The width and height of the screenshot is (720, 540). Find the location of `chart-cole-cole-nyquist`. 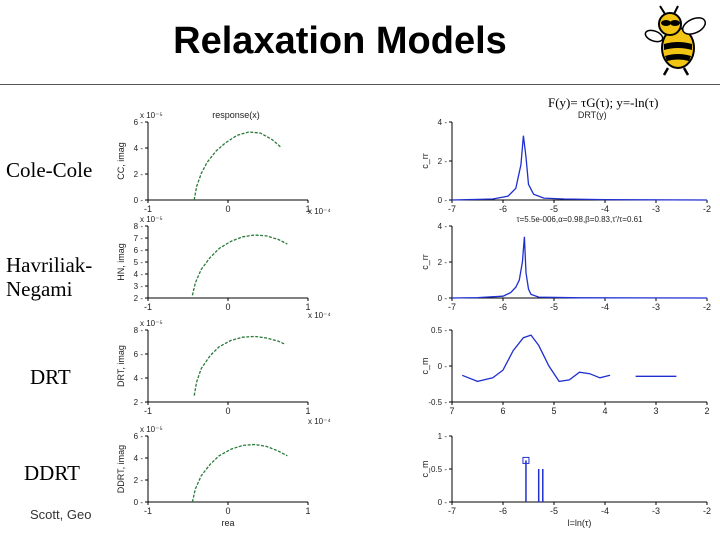

chart-cole-cole-nyquist is located at coordinates (227, 162).